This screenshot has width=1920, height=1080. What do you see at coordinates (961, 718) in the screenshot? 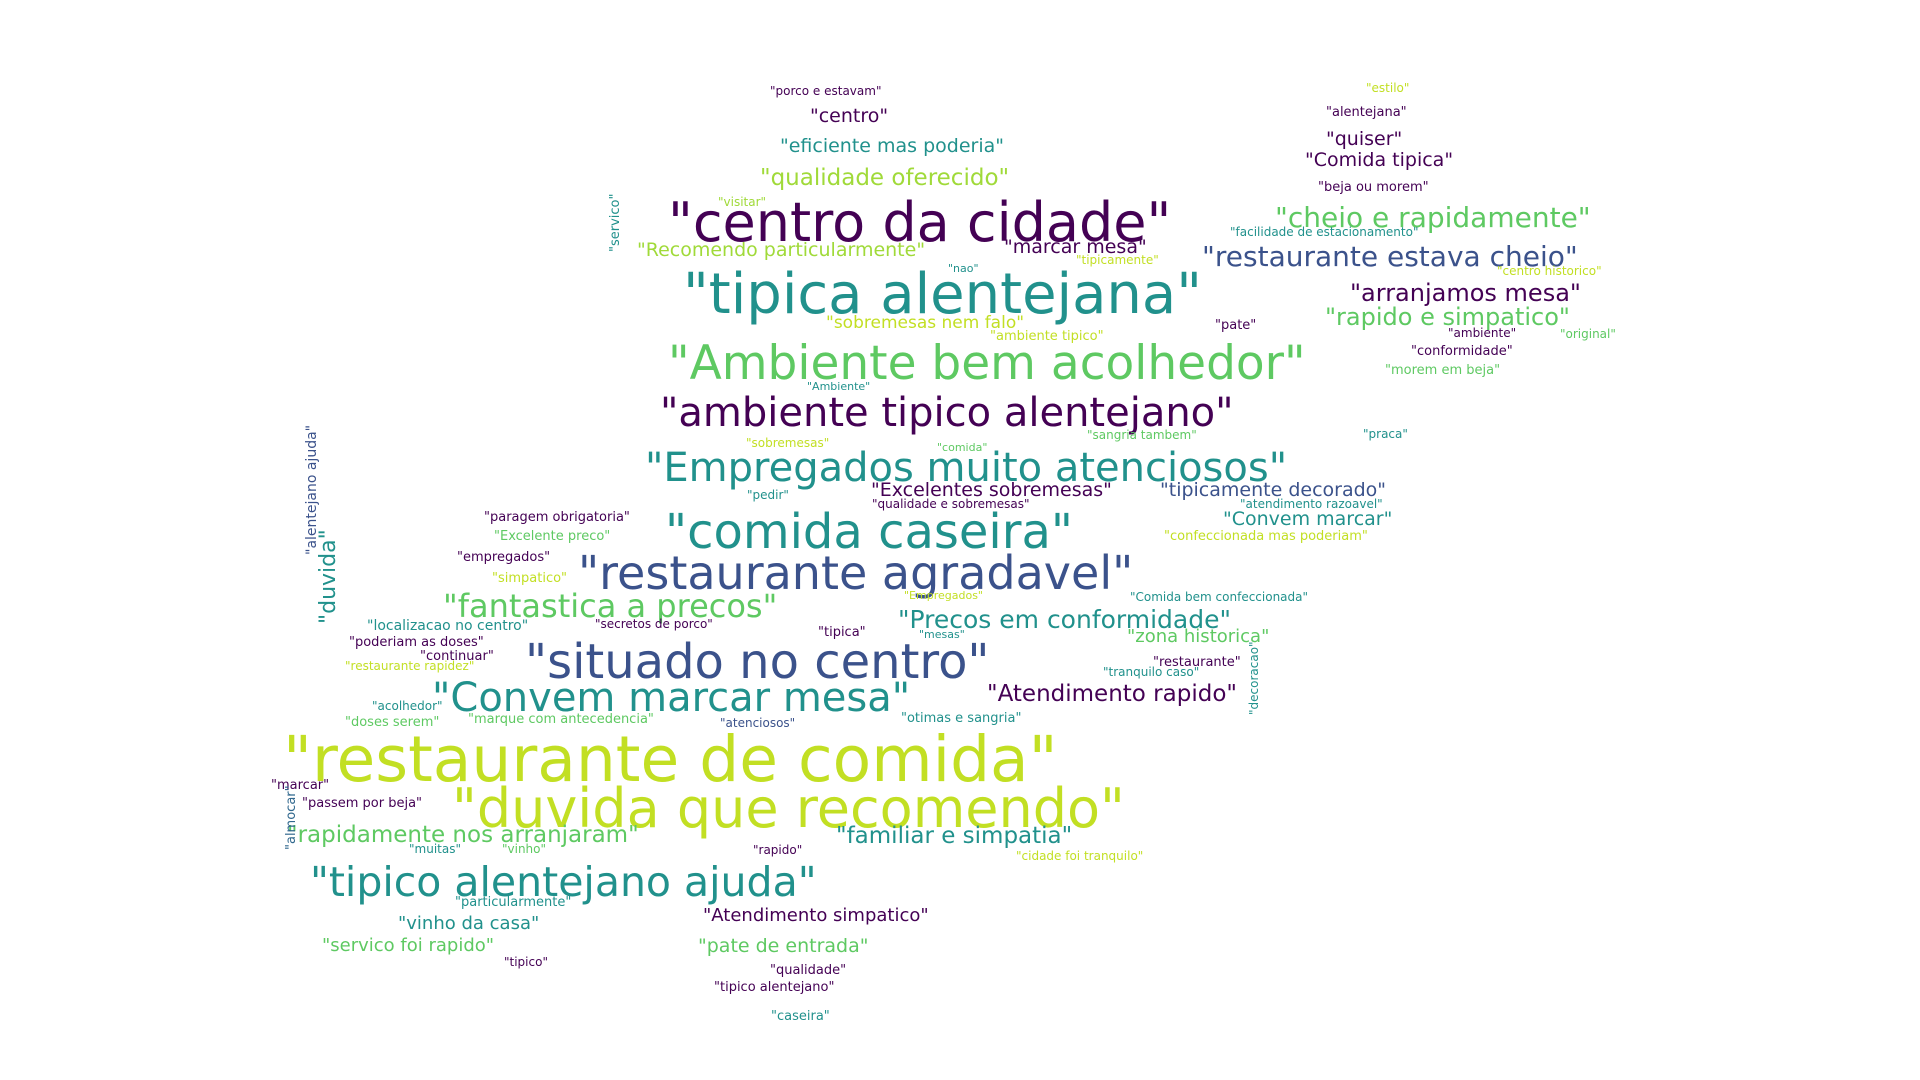
I see `word-otimas-e-sangria: "otimas e sangria"` at bounding box center [961, 718].